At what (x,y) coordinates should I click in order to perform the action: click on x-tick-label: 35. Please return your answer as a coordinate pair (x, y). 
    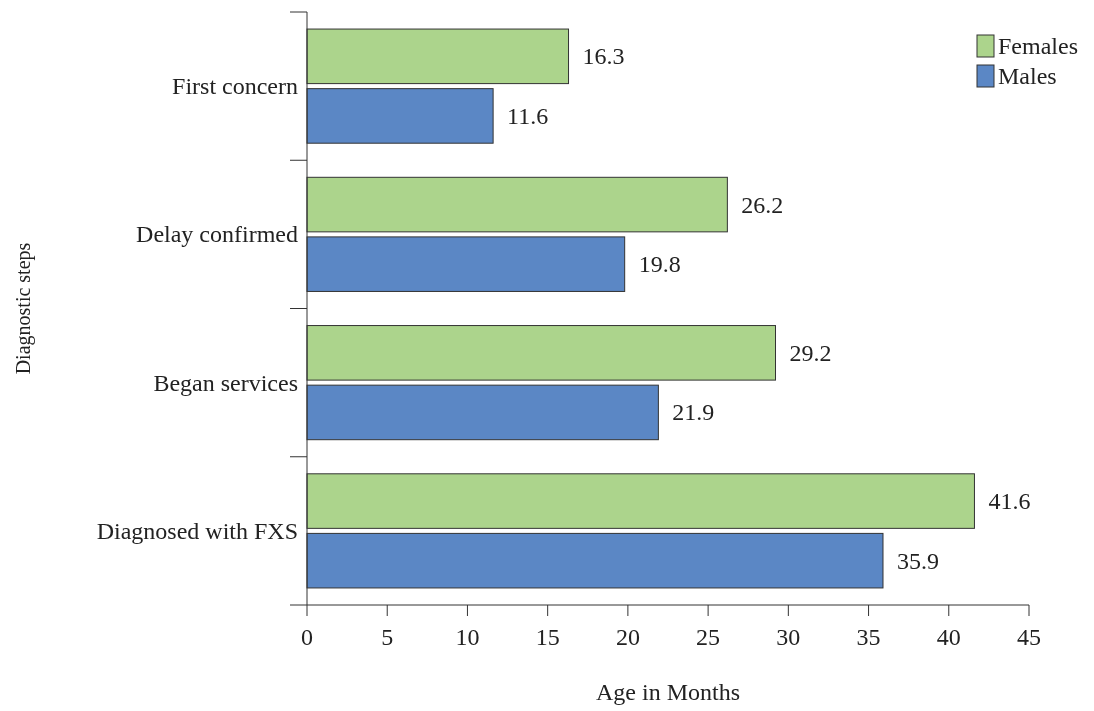
    Looking at the image, I should click on (868, 637).